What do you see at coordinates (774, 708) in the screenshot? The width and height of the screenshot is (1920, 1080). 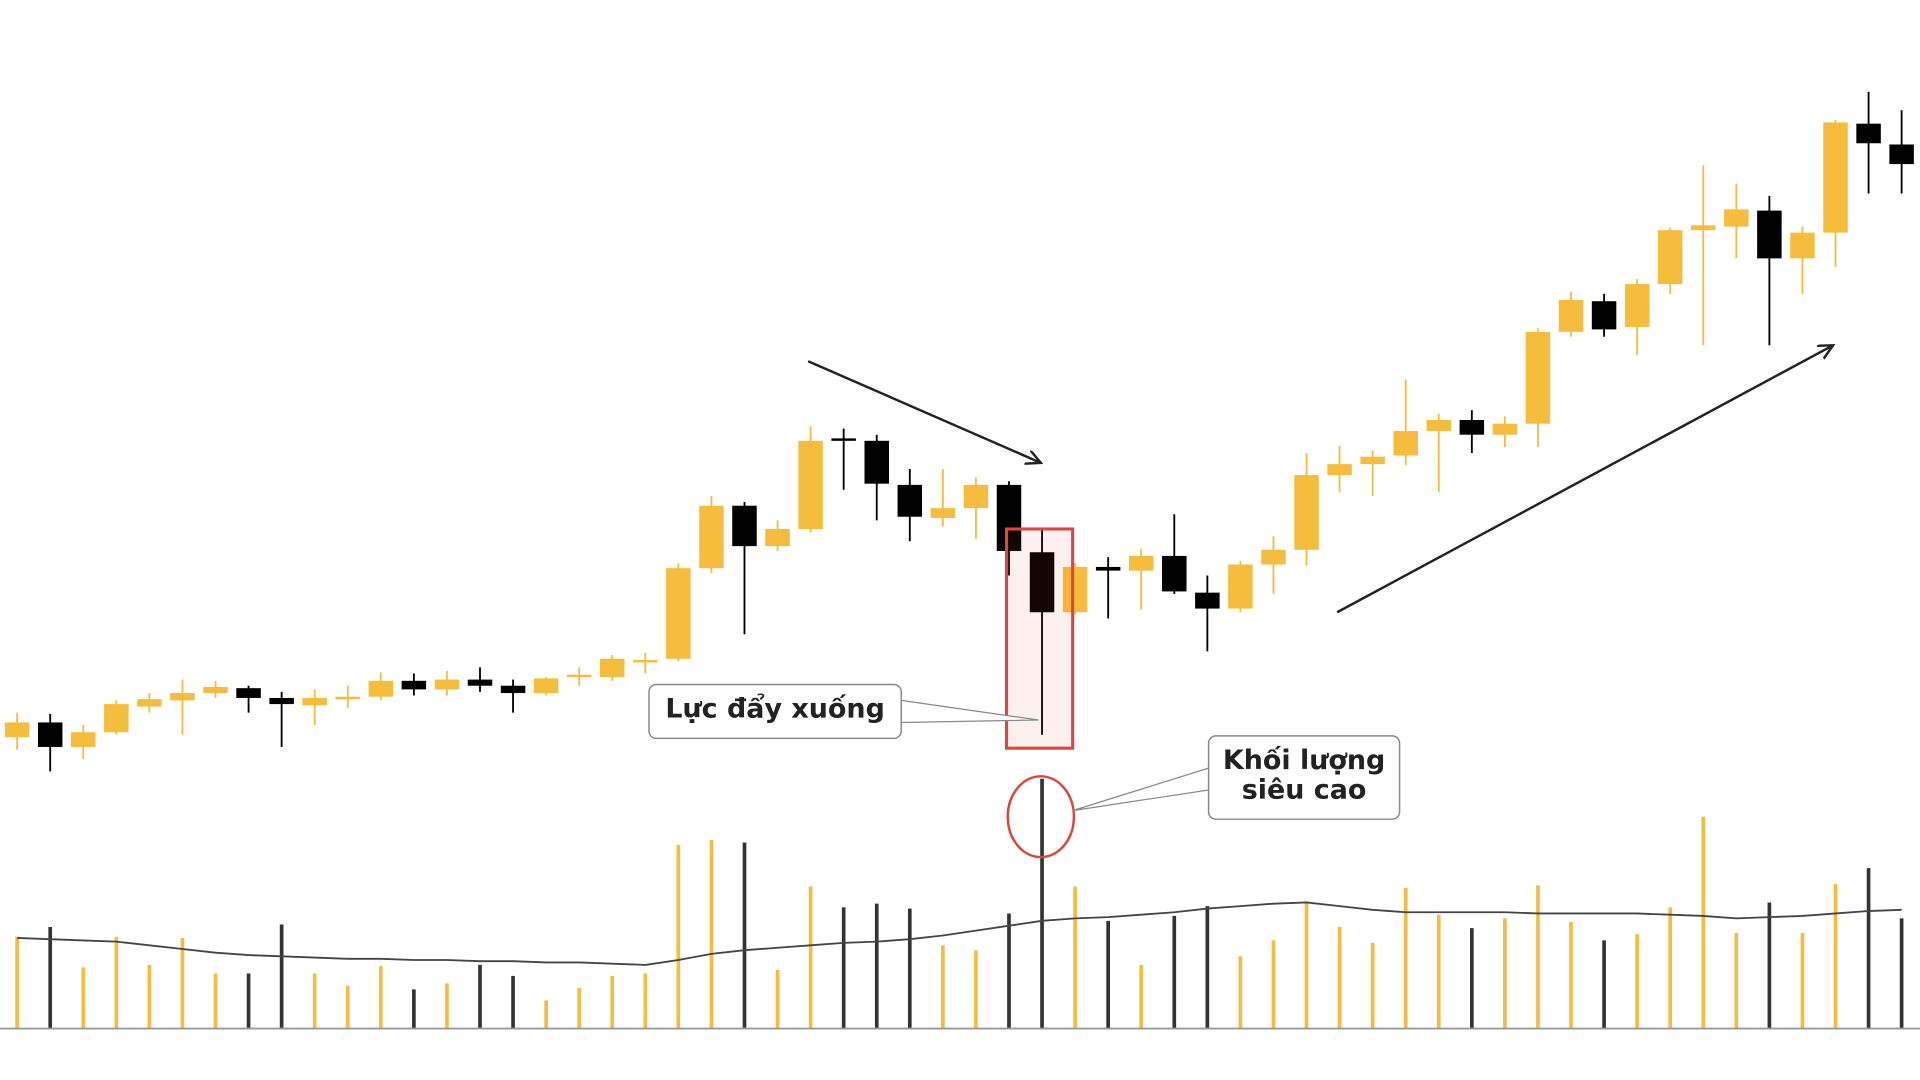 I see `annotation: Lực đẩy xuống` at bounding box center [774, 708].